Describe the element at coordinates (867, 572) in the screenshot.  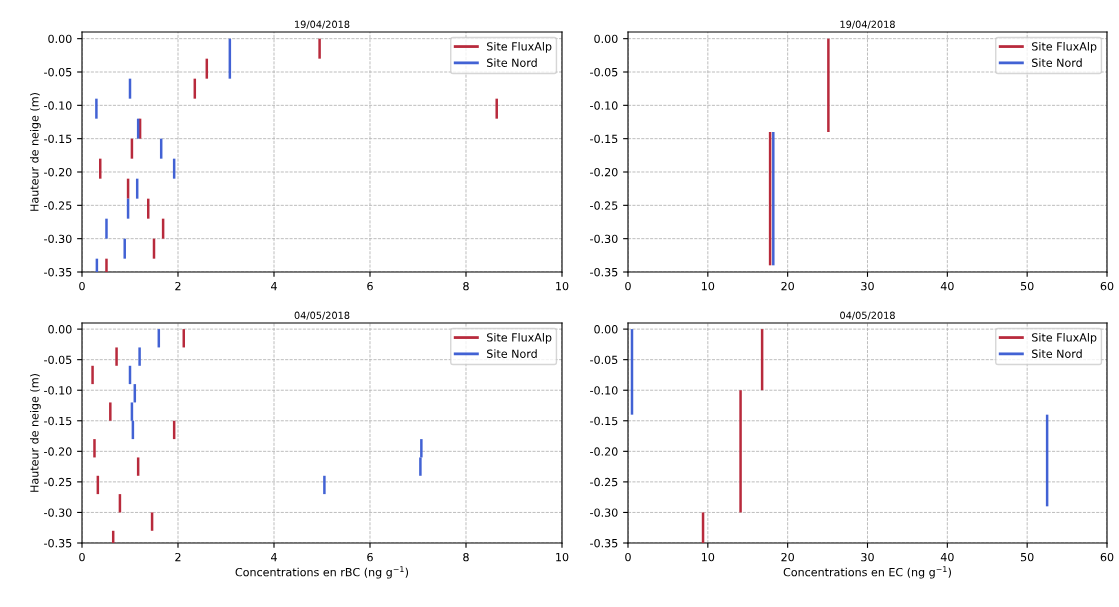
I see `x-axis-title: Concentrations en EC (ng g$^{−1}$)` at that location.